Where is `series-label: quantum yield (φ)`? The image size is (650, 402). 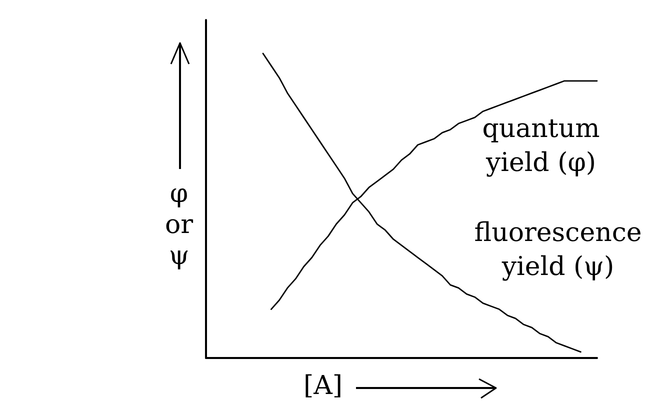
series-label: quantum yield (φ) is located at coordinates (541, 146).